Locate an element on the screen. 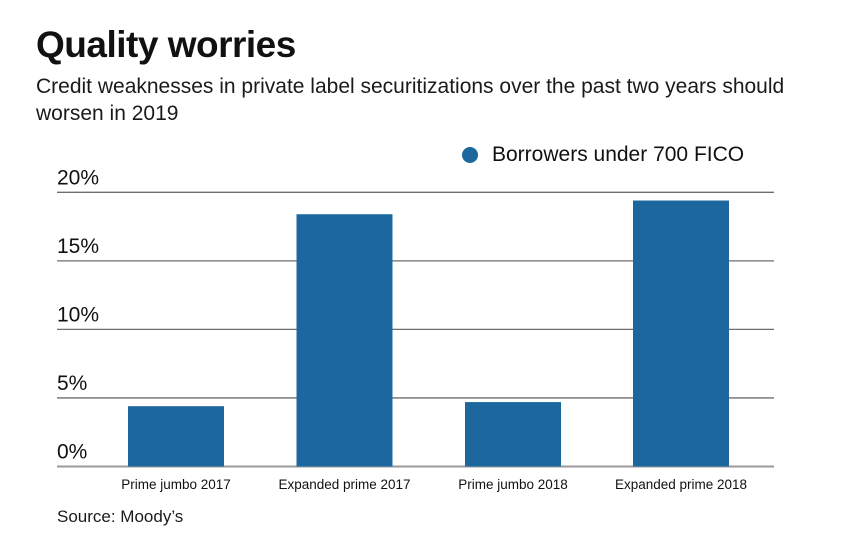 Image resolution: width=844 pixels, height=550 pixels. y-tick-label: 10% is located at coordinates (78, 314).